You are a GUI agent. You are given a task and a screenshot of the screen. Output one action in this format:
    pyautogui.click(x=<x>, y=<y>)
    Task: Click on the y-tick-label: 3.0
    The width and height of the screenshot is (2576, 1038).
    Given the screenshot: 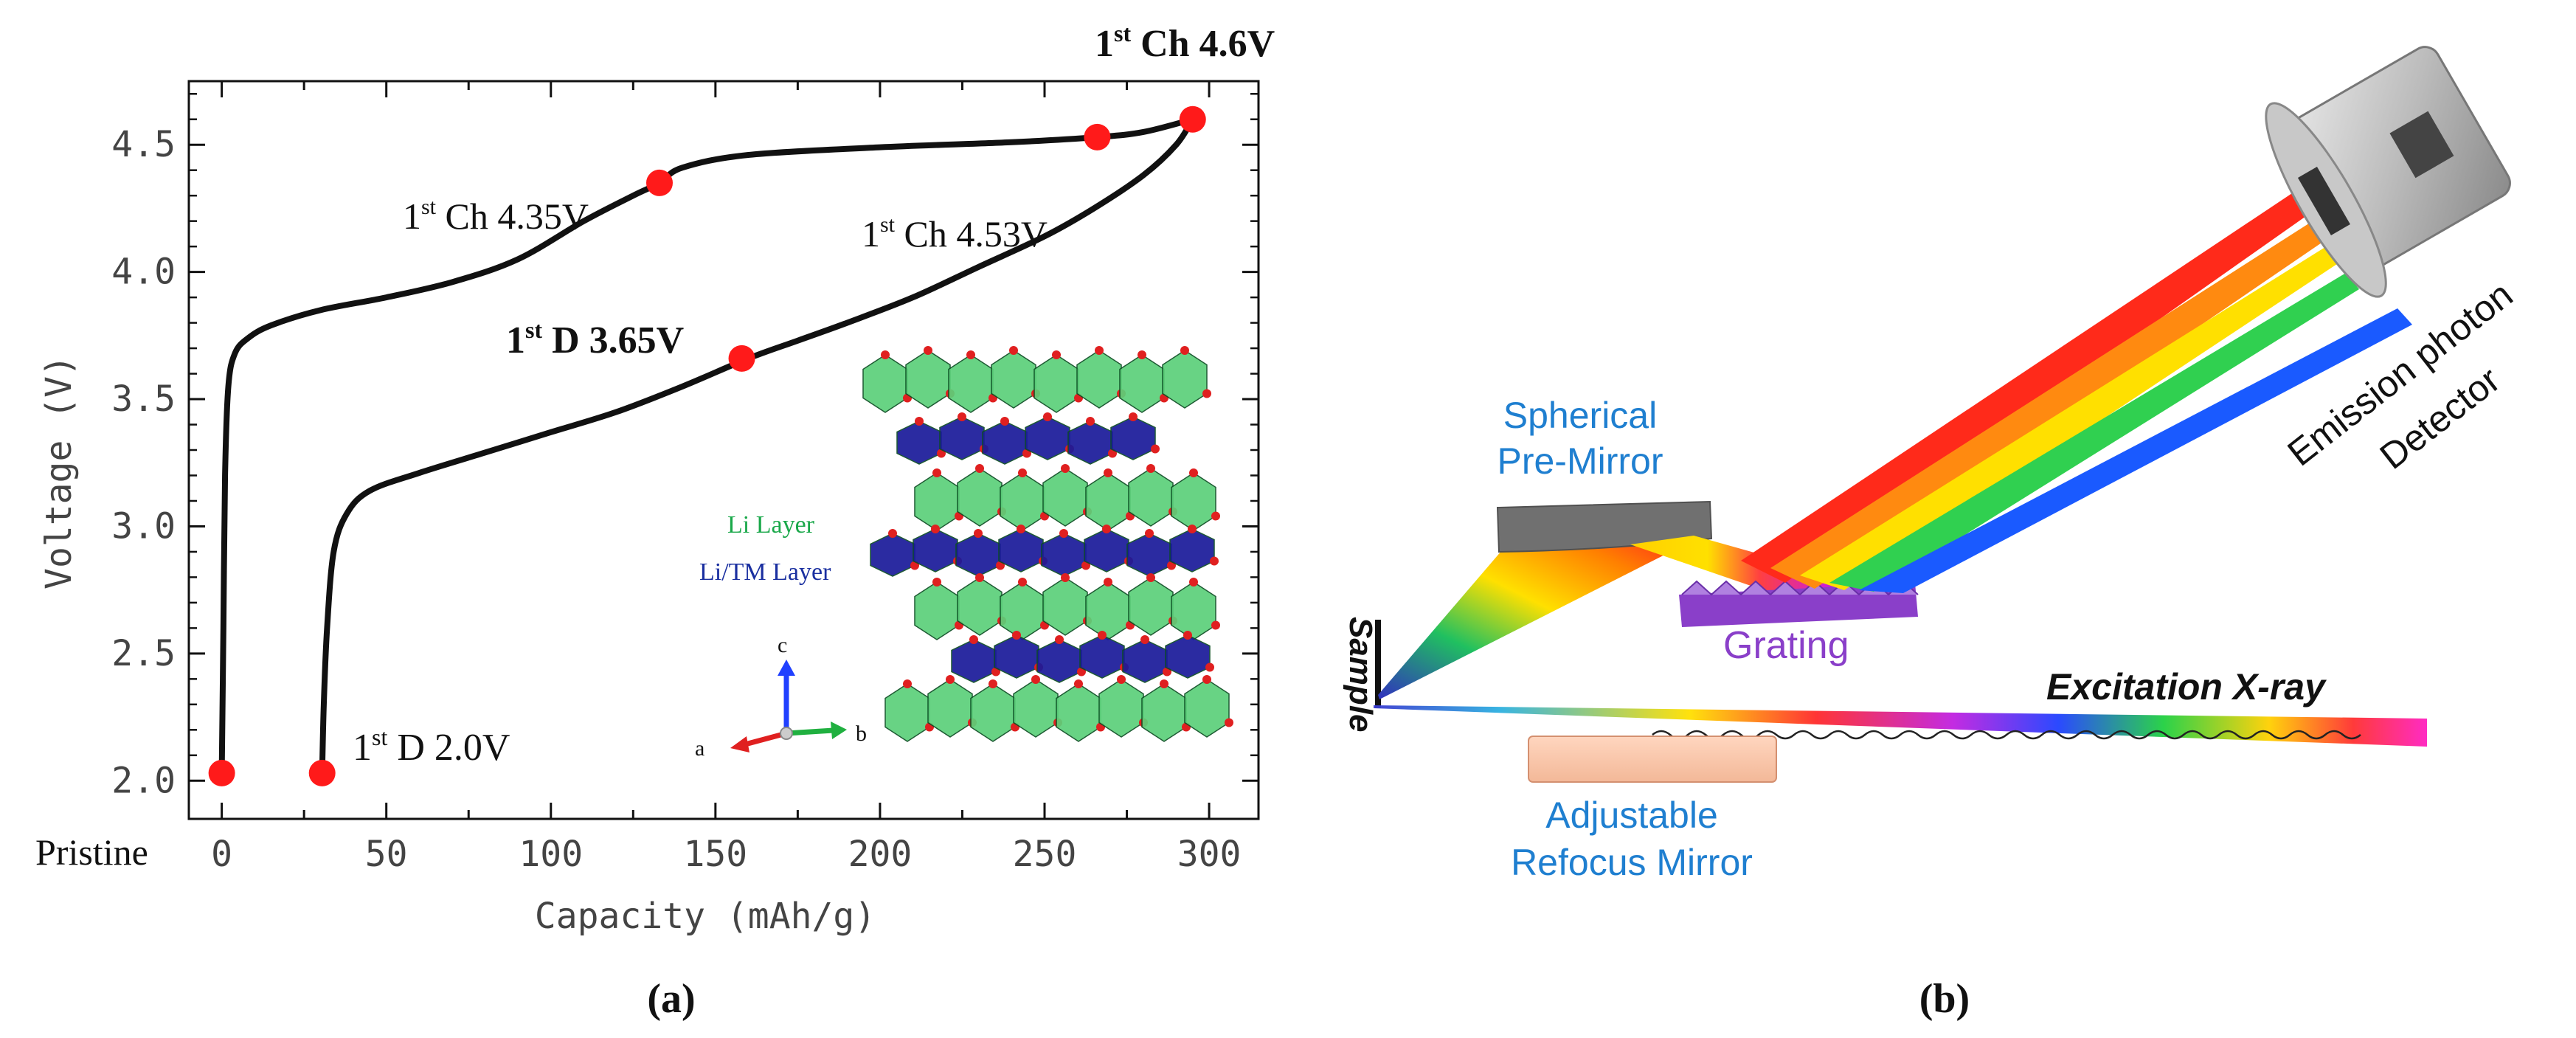 What is the action you would take?
    pyautogui.click(x=144, y=526)
    